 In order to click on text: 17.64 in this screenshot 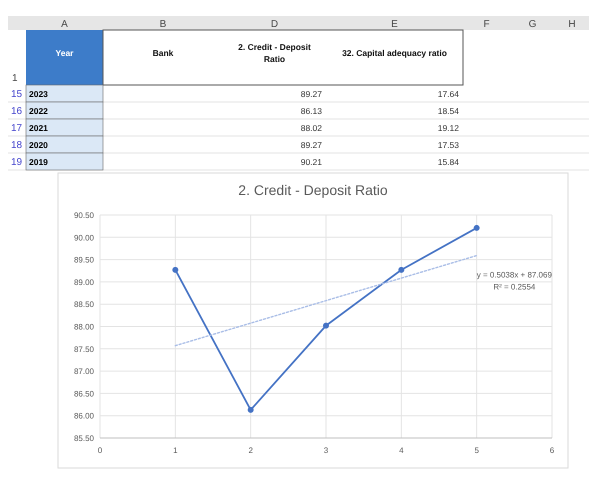, I will do `click(449, 94)`.